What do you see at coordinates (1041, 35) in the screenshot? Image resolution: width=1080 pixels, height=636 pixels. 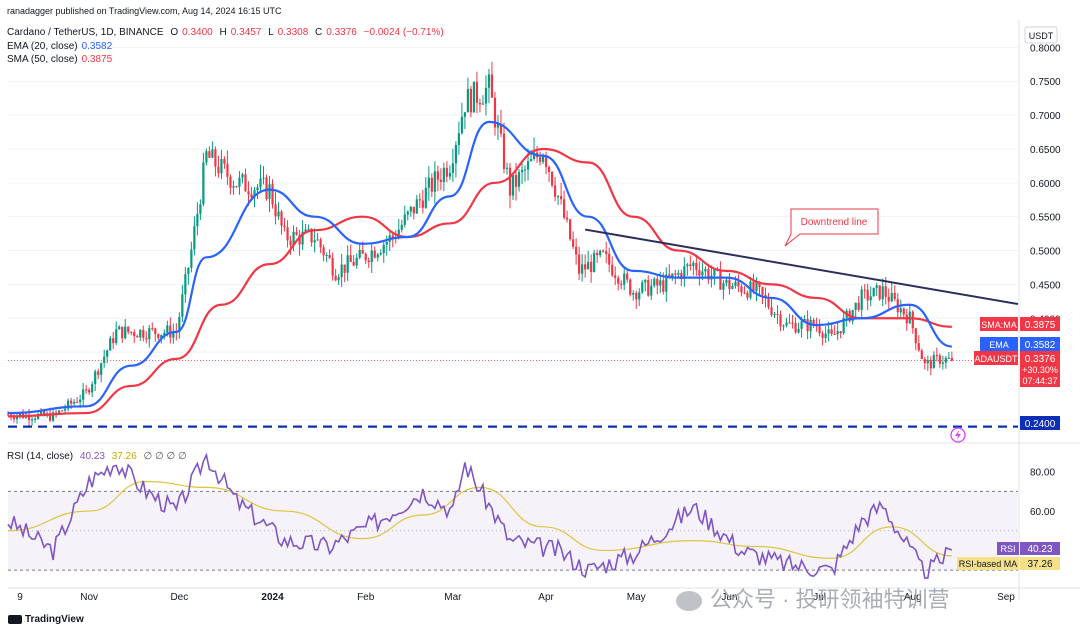 I see `currency-button: USDT` at bounding box center [1041, 35].